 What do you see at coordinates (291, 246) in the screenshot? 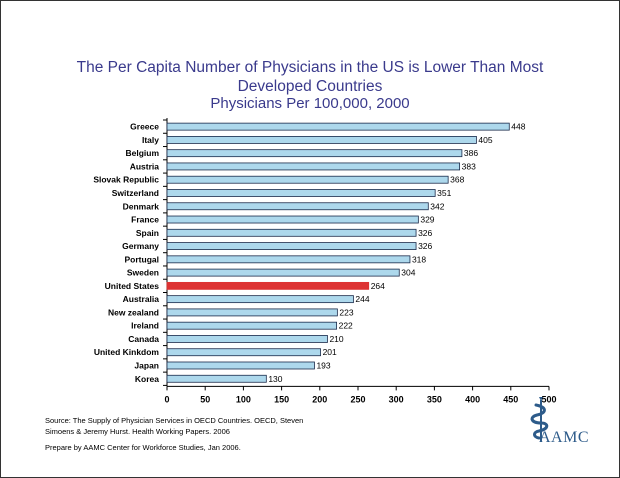
I see `bar-germany` at bounding box center [291, 246].